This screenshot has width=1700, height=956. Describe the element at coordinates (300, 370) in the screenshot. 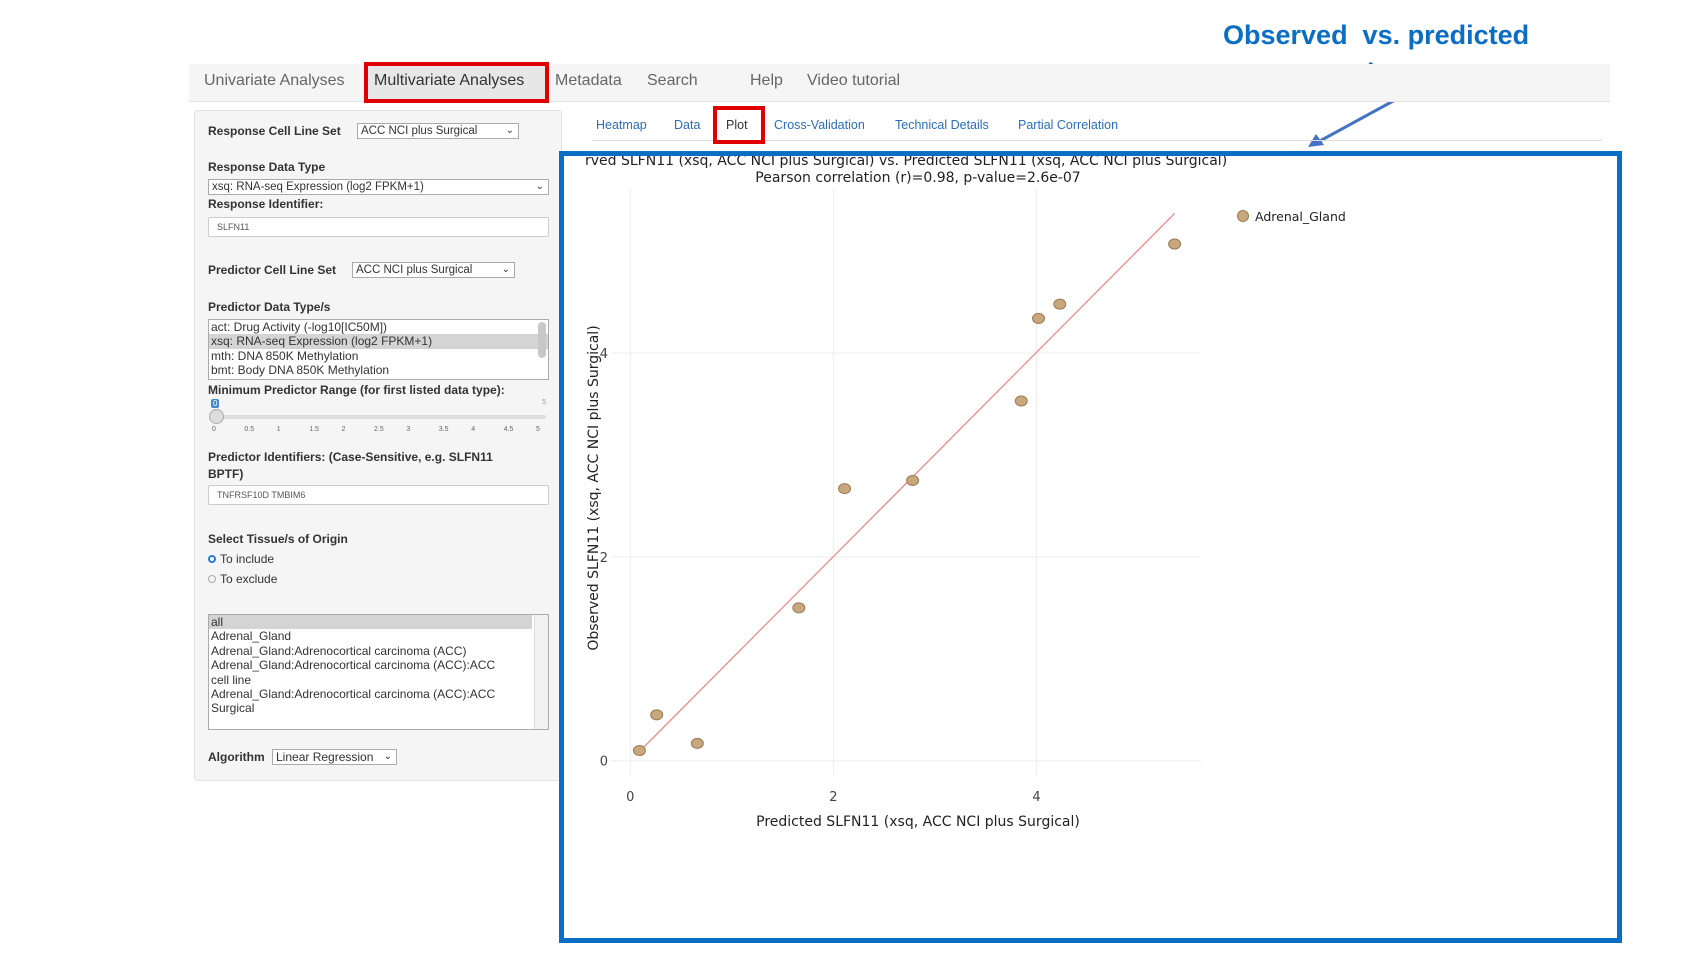

I see `list-item: bmt: Body DNA 850K Methylation` at that location.